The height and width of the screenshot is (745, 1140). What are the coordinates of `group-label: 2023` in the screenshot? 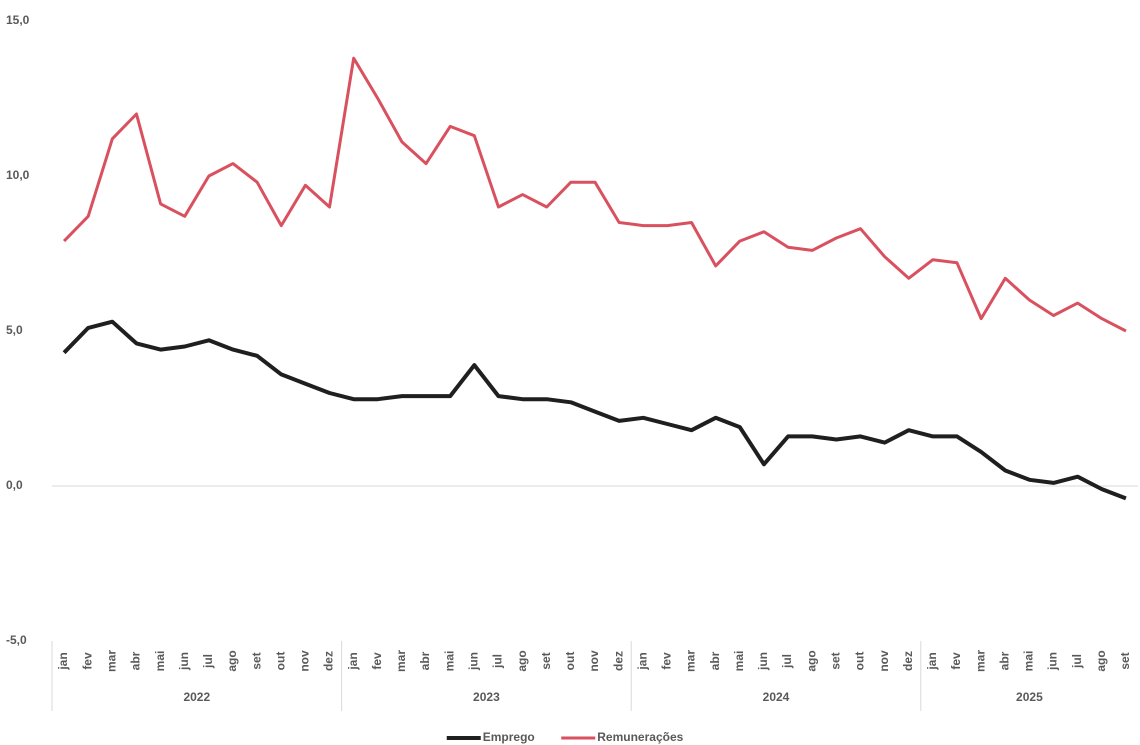 It's located at (486, 697).